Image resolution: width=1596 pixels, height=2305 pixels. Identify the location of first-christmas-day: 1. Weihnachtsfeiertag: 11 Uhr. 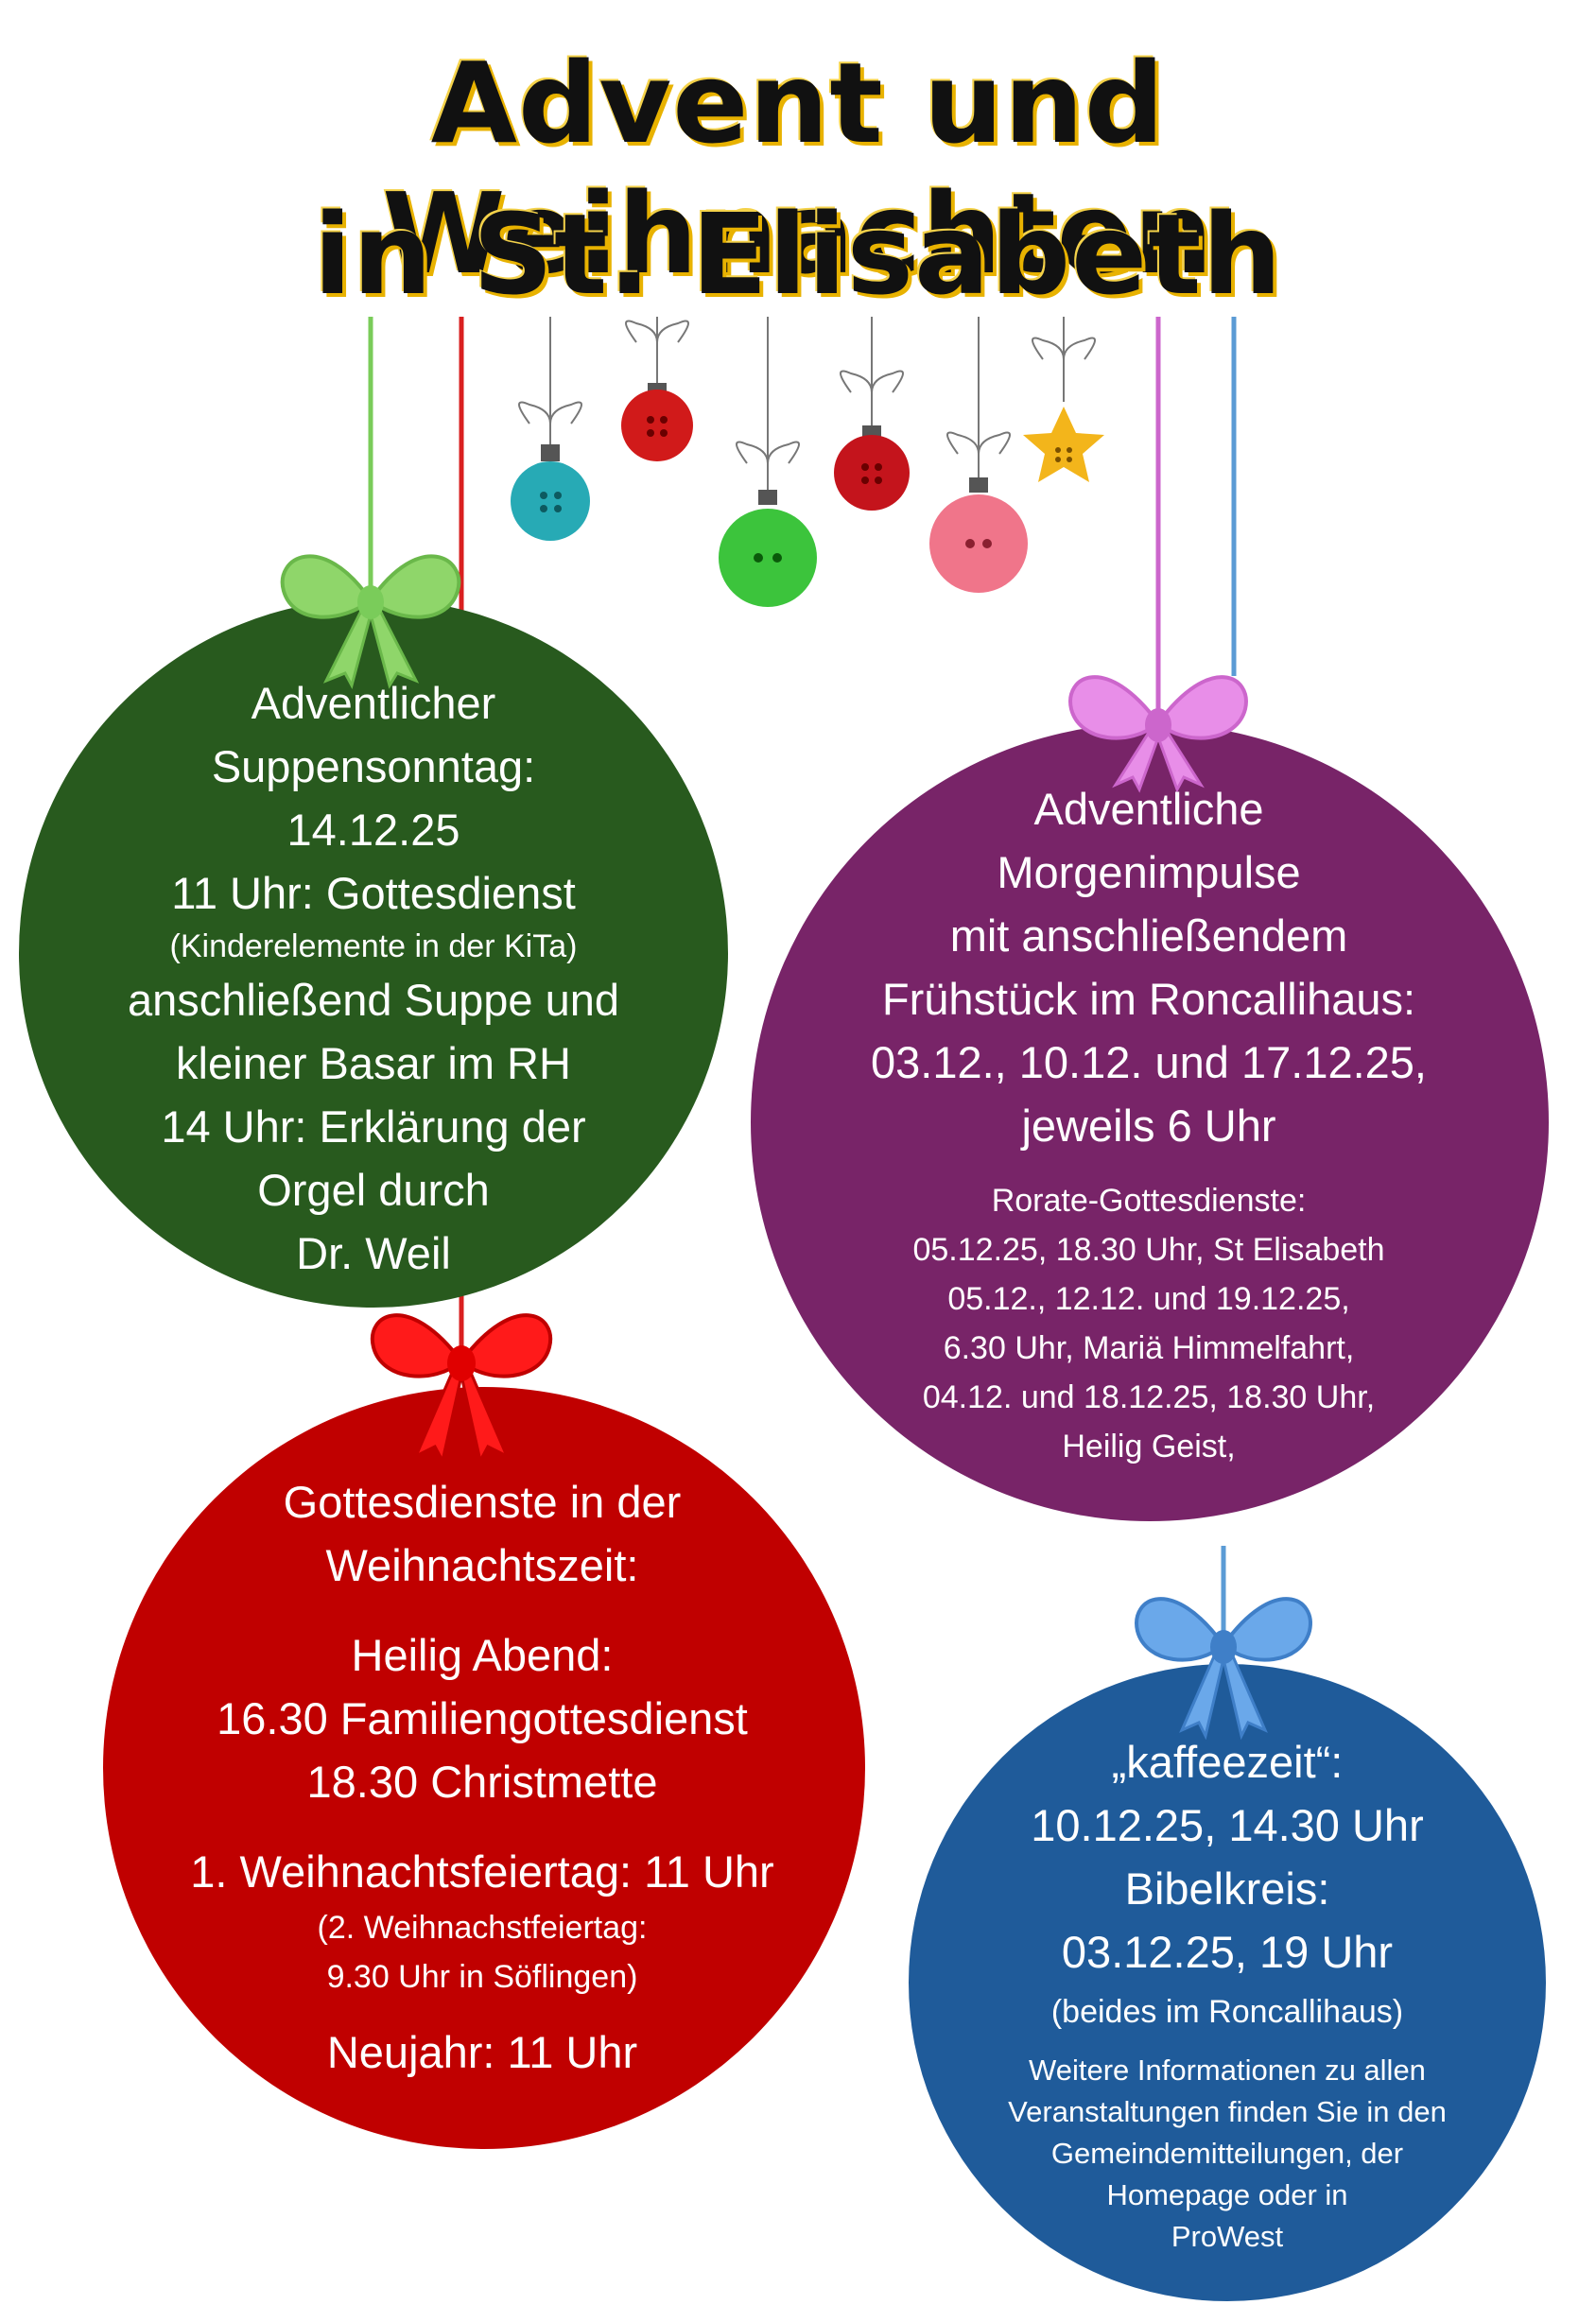
(482, 1871).